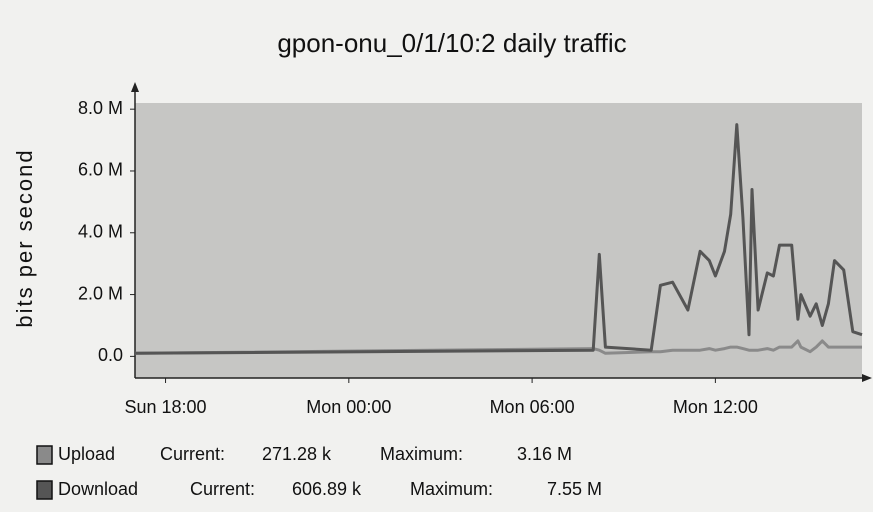  What do you see at coordinates (498, 347) in the screenshot?
I see `series-line` at bounding box center [498, 347].